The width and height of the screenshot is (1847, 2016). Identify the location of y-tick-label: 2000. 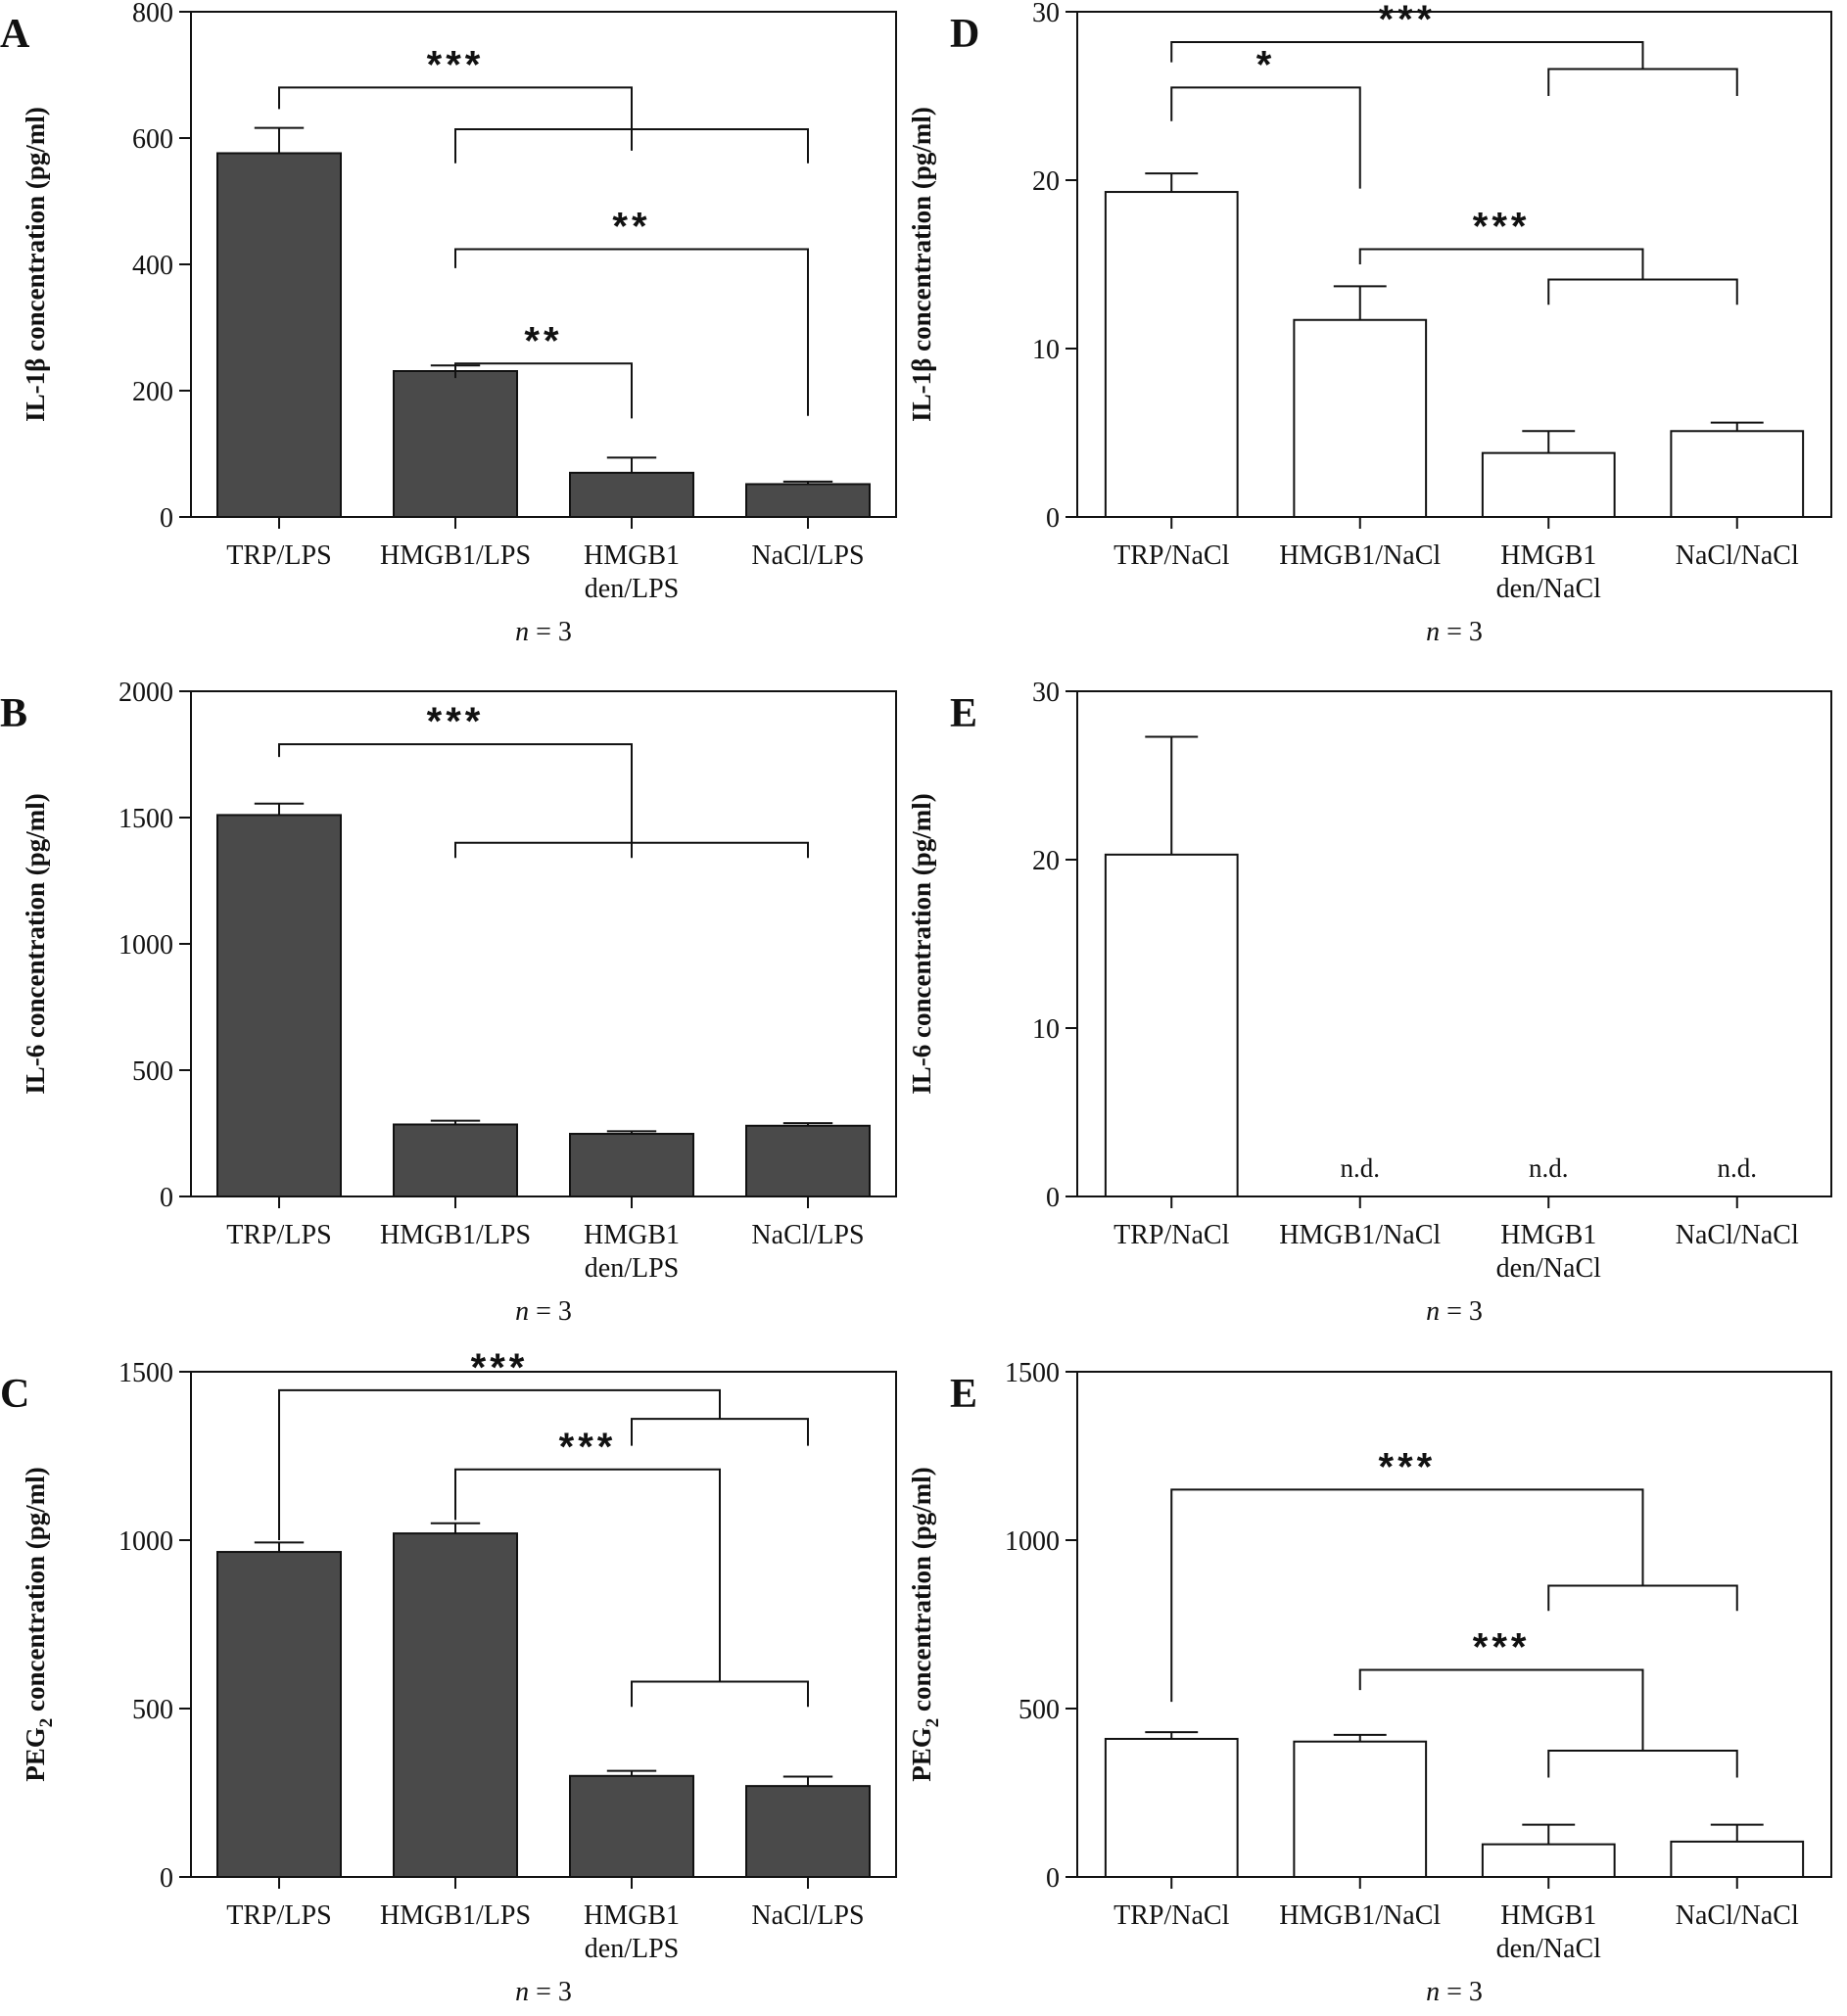
(145, 693).